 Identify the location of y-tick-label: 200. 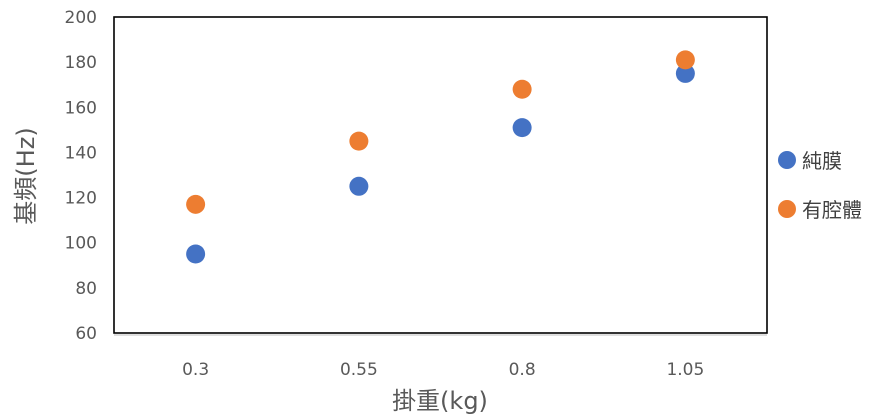
(81, 18).